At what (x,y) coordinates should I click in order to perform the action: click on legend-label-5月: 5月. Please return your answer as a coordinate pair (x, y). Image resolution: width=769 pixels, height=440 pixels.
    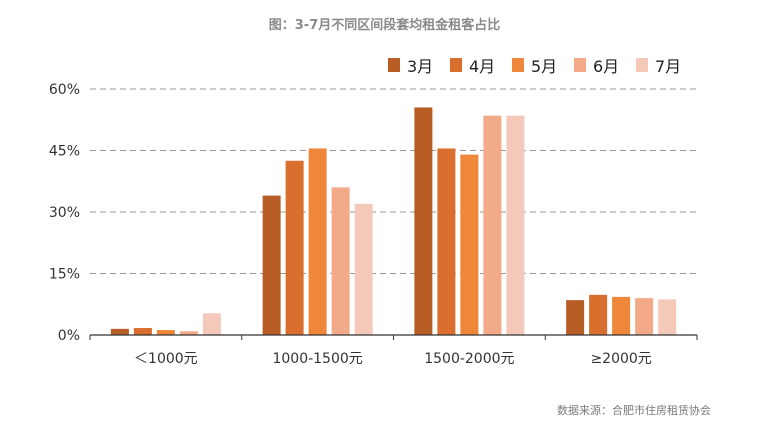
    Looking at the image, I should click on (544, 66).